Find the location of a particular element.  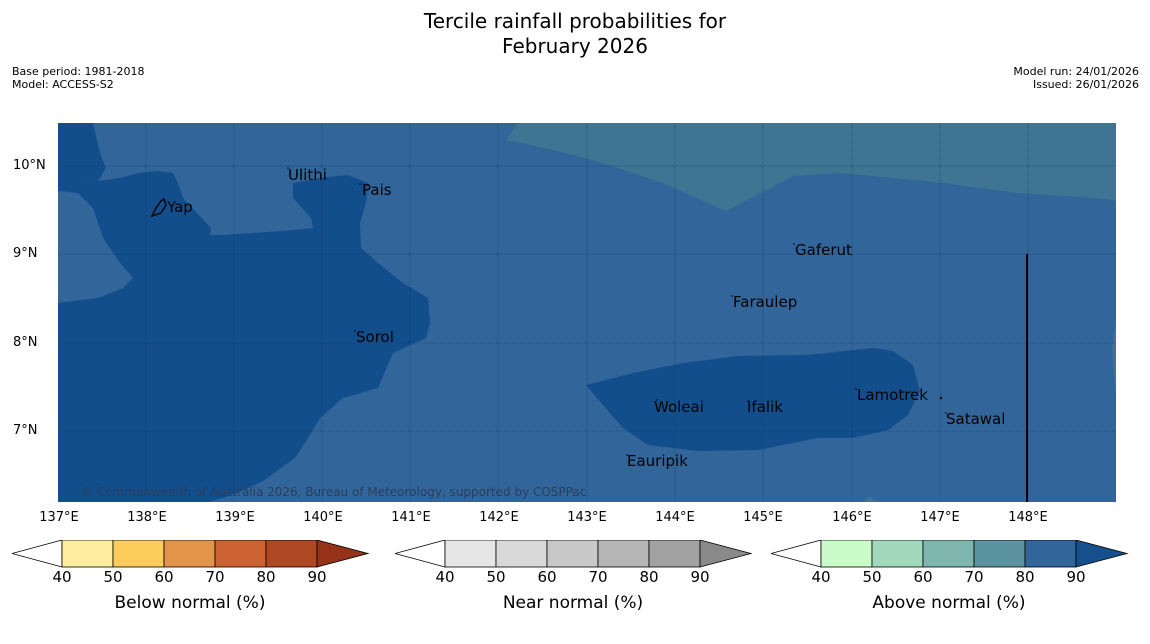

region-90-southeast is located at coordinates (753, 399).